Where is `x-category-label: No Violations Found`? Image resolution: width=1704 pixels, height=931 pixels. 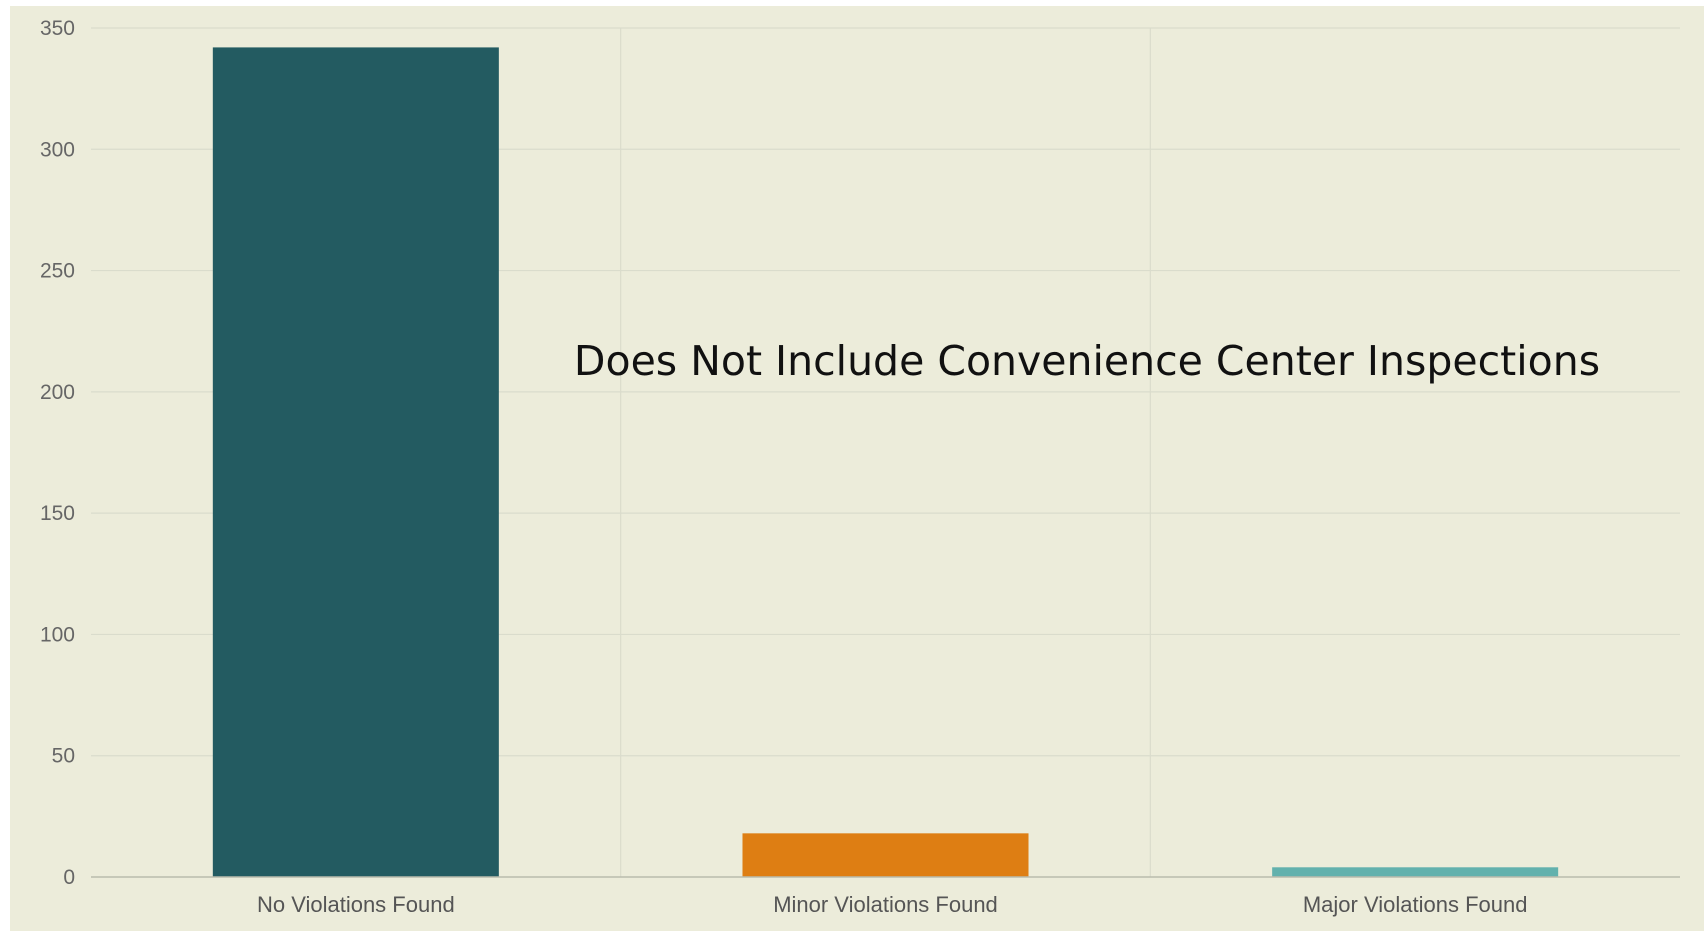 x-category-label: No Violations Found is located at coordinates (356, 904).